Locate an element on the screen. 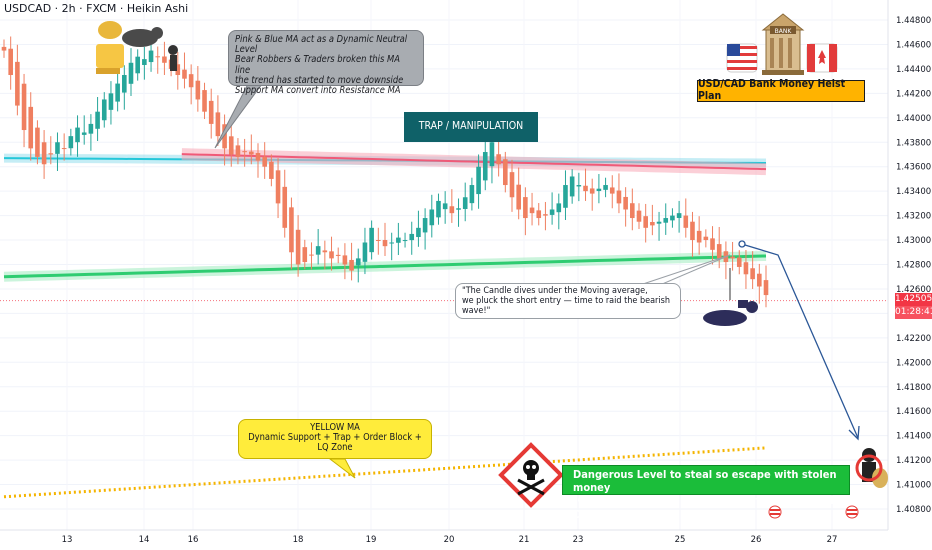  bank-sign: BANK is located at coordinates (784, 31).